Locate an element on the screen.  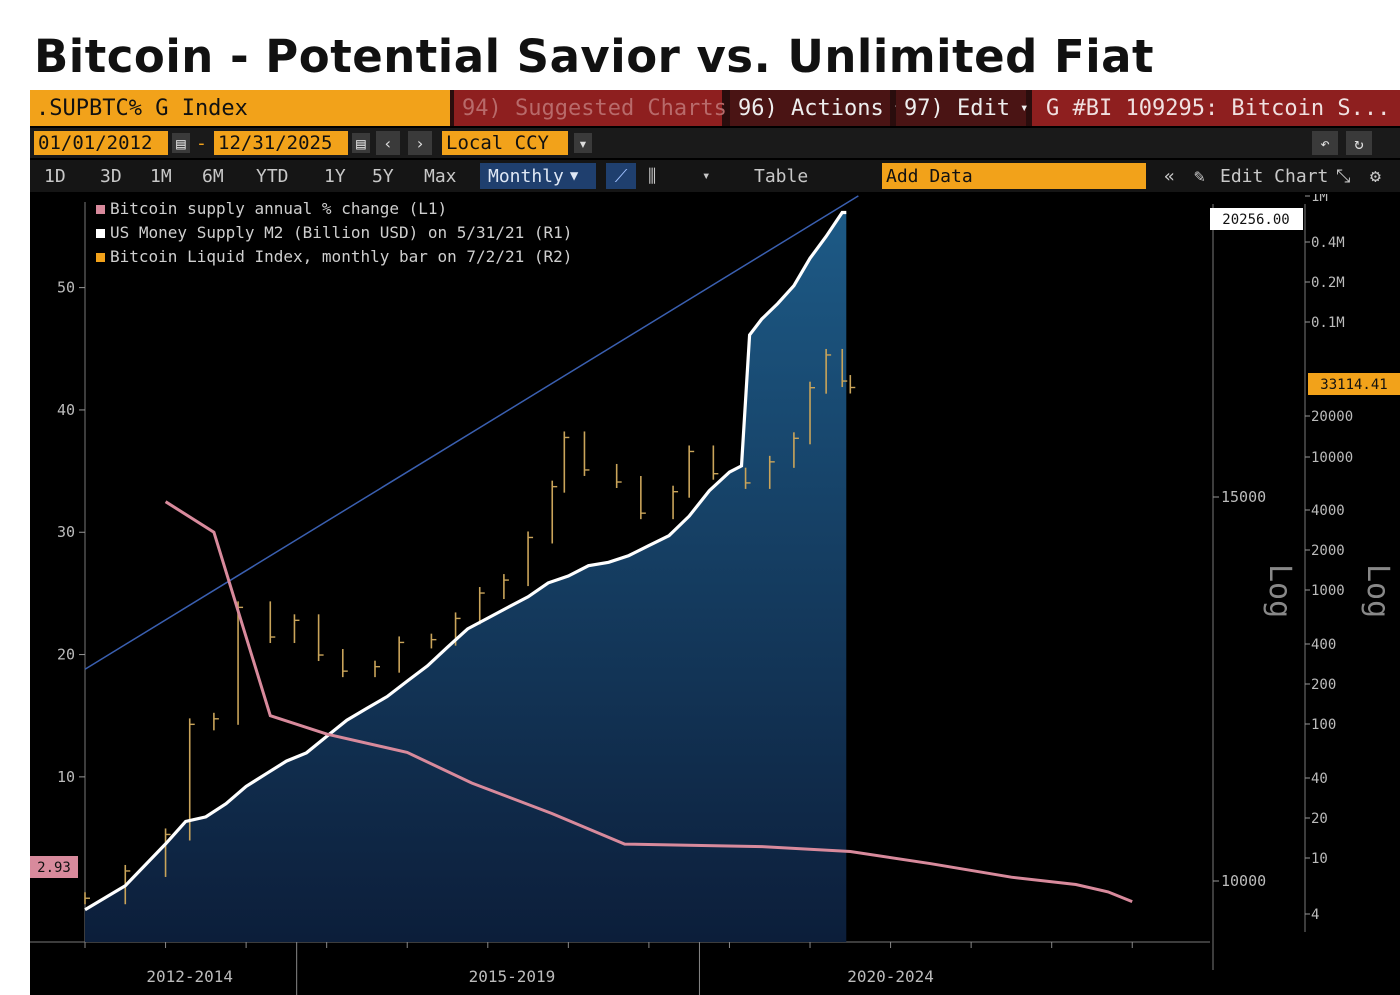
edit-menu: 97) Edit ▾ is located at coordinates (962, 108).